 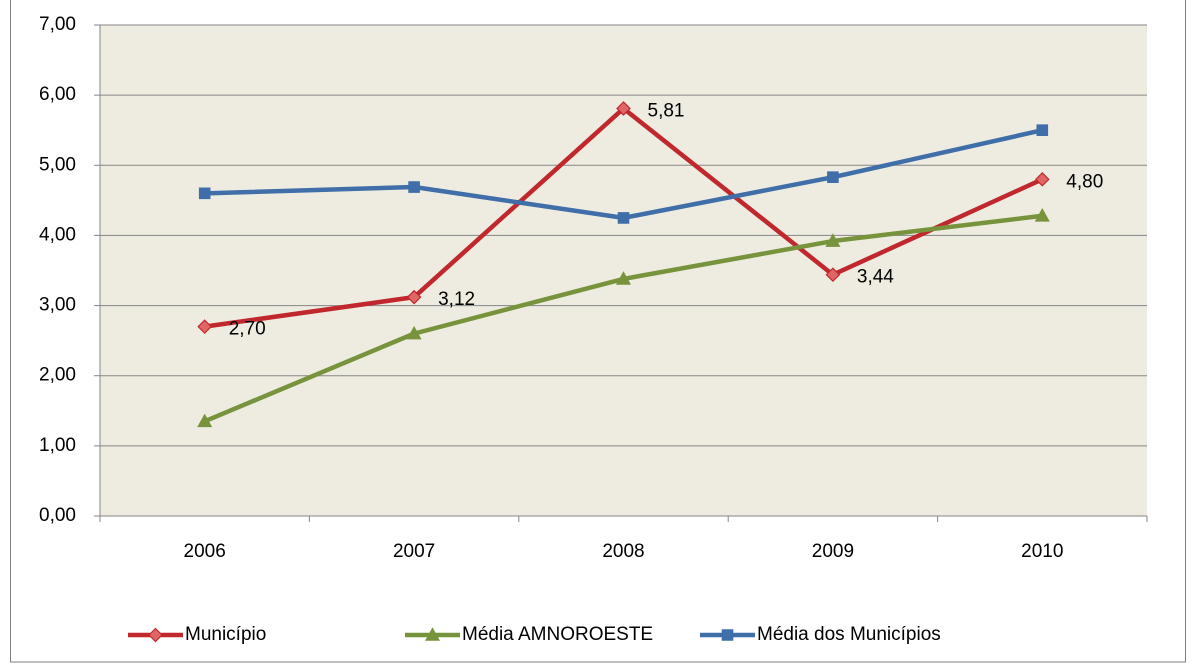 What do you see at coordinates (57, 375) in the screenshot?
I see `y-tick-label: 2,00` at bounding box center [57, 375].